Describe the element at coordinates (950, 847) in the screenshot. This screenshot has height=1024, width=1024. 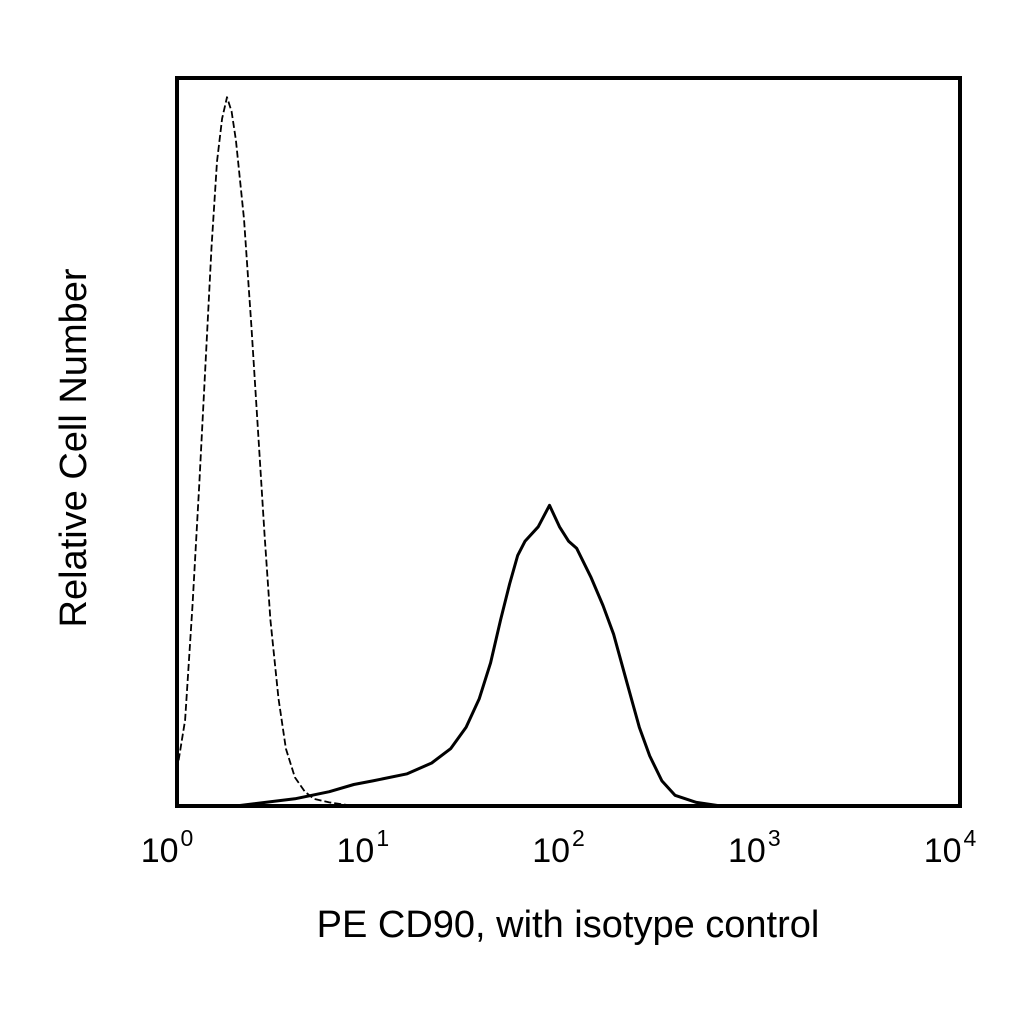
I see `x-tick-label: 10⁴` at that location.